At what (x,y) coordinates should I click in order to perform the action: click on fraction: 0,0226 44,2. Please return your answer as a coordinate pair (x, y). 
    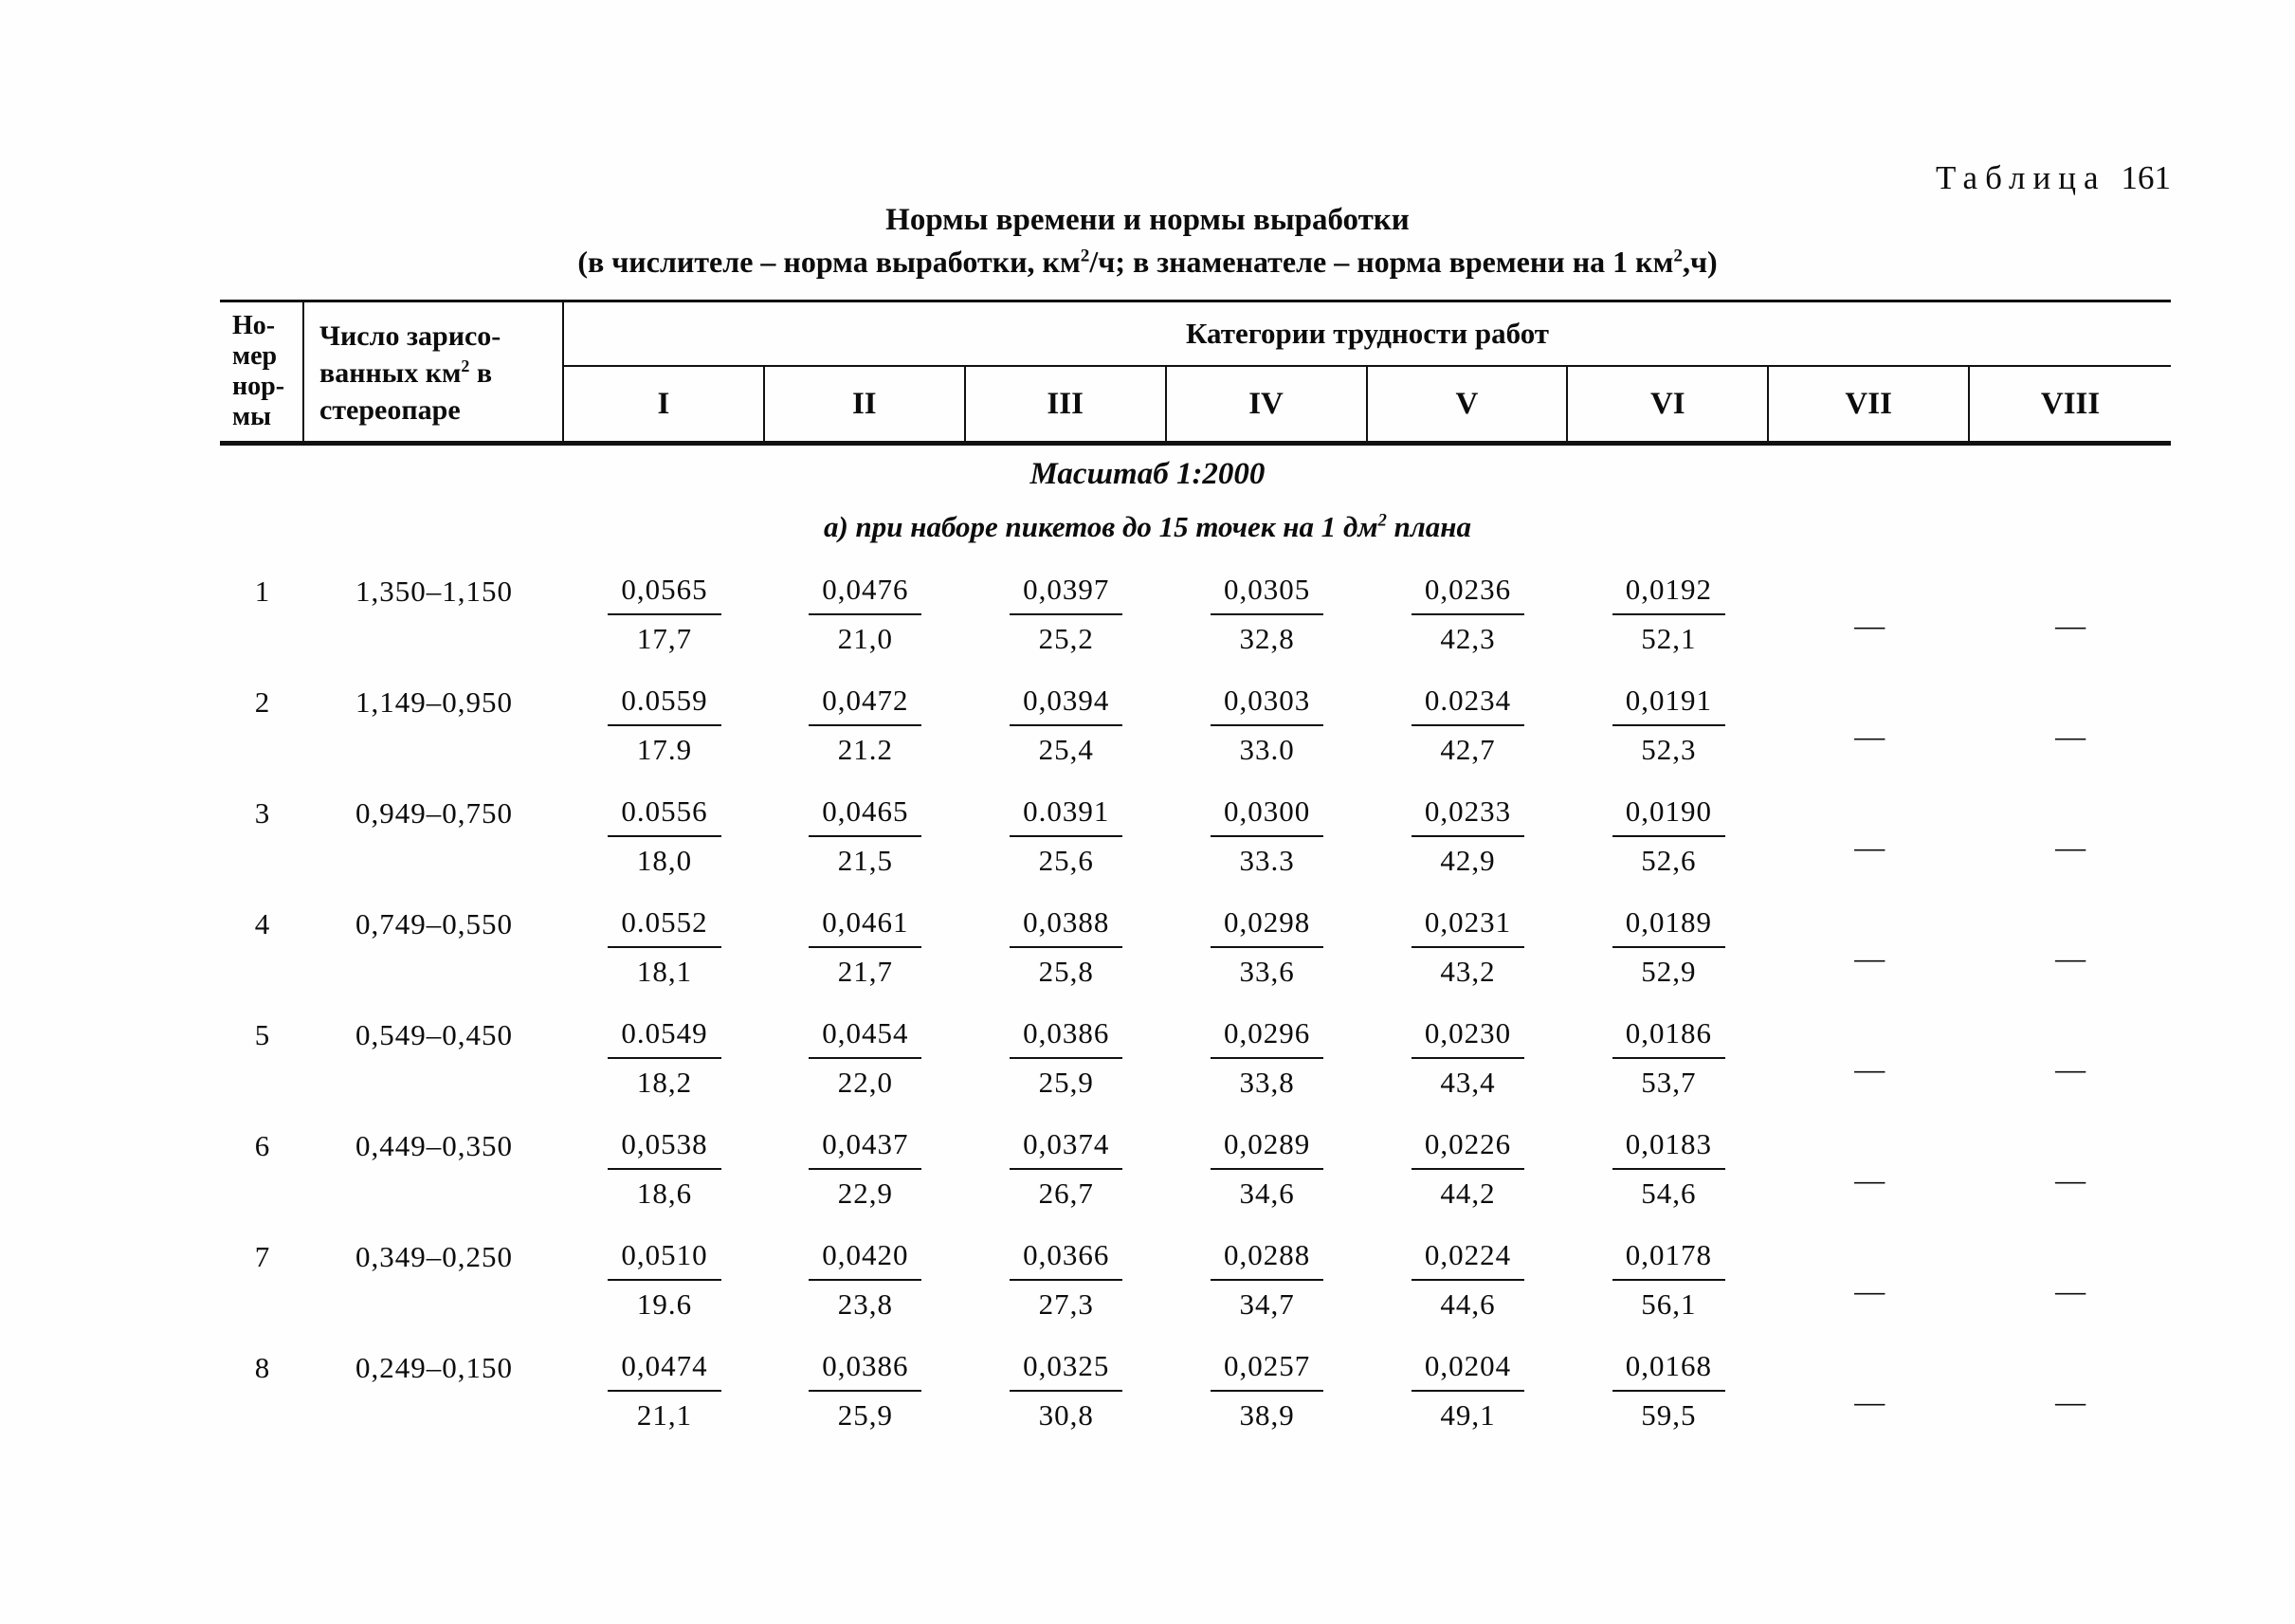
    Looking at the image, I should click on (1468, 1165).